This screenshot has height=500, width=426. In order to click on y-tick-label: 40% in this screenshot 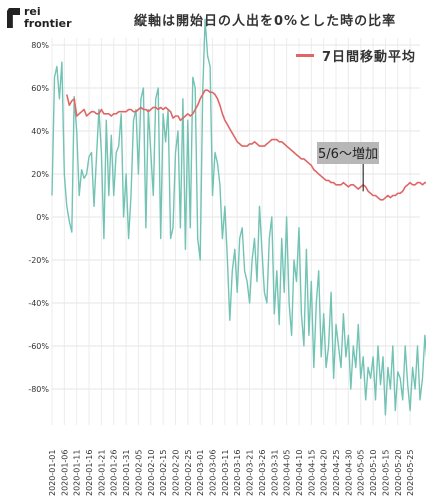, I will do `click(40, 131)`.